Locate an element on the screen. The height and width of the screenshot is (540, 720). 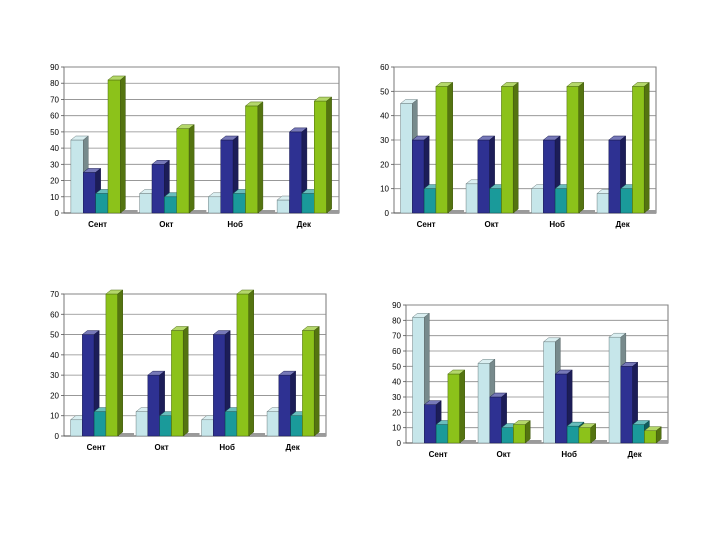
chart-bottom-right: 0 10 20 30 40 50 60 70 80 90 Сент Окт Ноб Дек is located at coordinates (530, 380).